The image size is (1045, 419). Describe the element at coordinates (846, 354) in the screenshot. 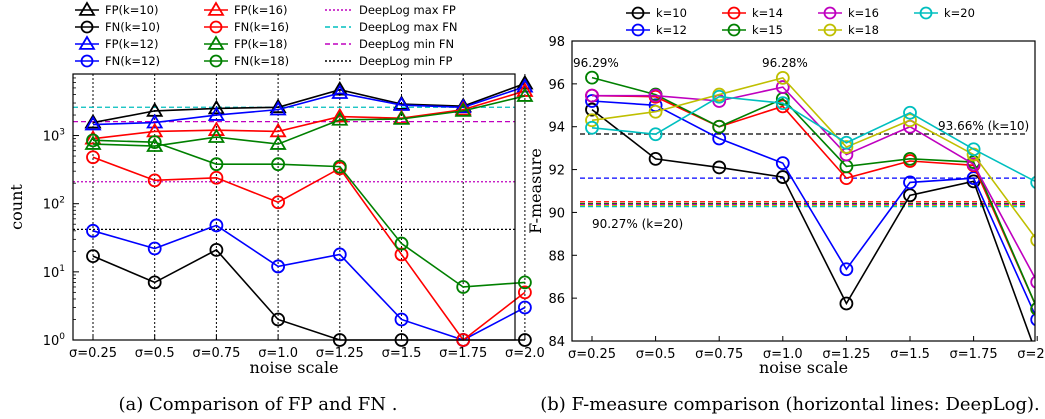

I see `x-tick-label: σ=1.25` at that location.